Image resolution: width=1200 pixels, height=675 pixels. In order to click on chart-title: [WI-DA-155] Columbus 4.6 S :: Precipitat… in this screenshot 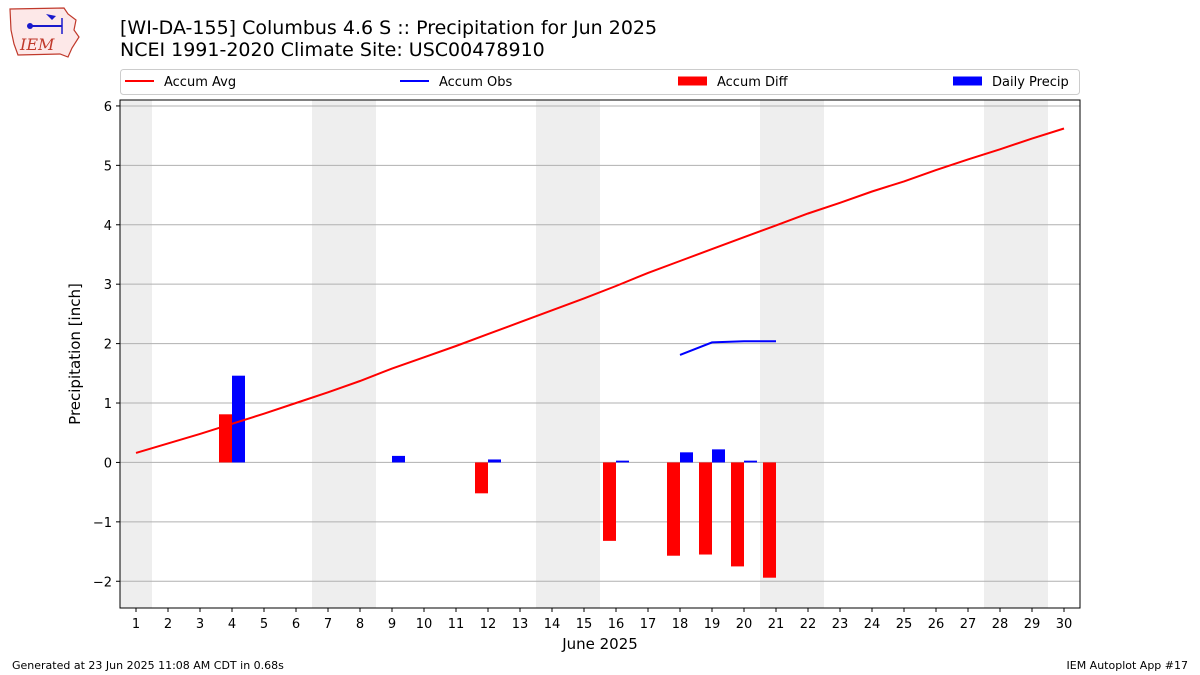, I will do `click(389, 28)`.